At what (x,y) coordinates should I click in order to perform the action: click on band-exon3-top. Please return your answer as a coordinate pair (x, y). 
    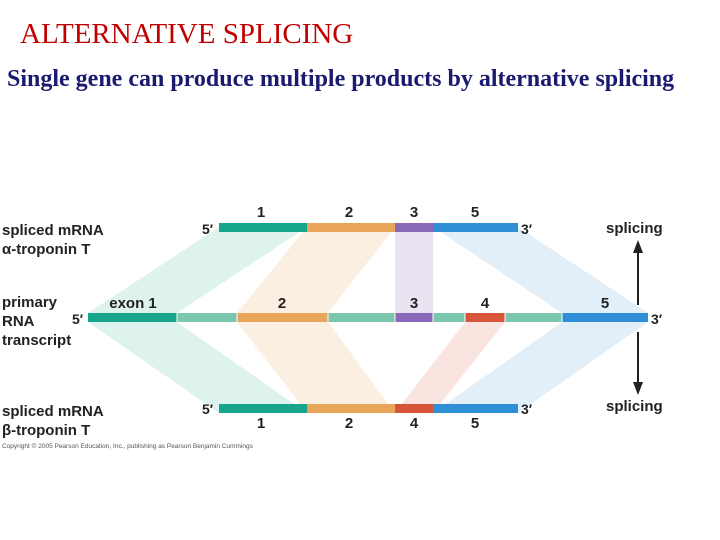
    Looking at the image, I should click on (414, 270).